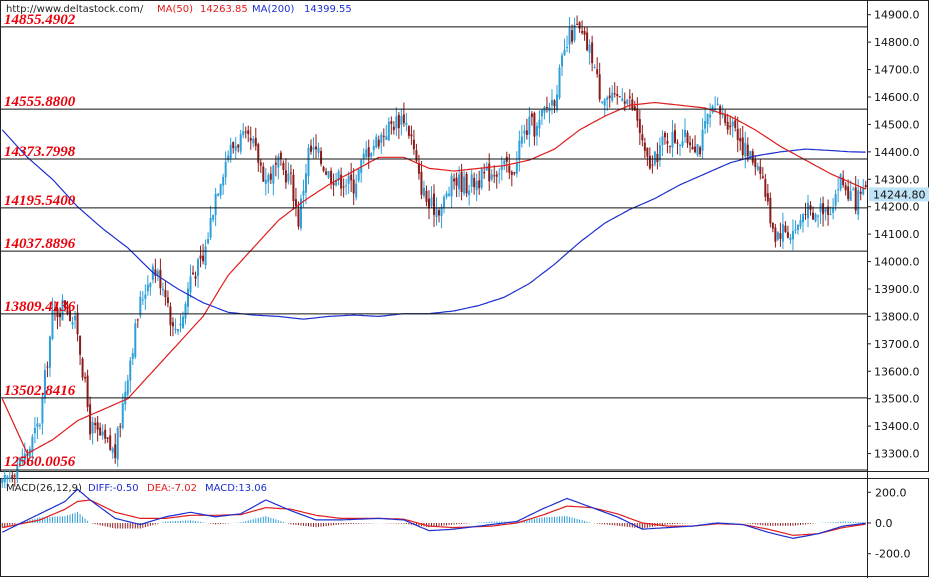  Describe the element at coordinates (40, 152) in the screenshot. I see `level-label: 14373.7998` at that location.